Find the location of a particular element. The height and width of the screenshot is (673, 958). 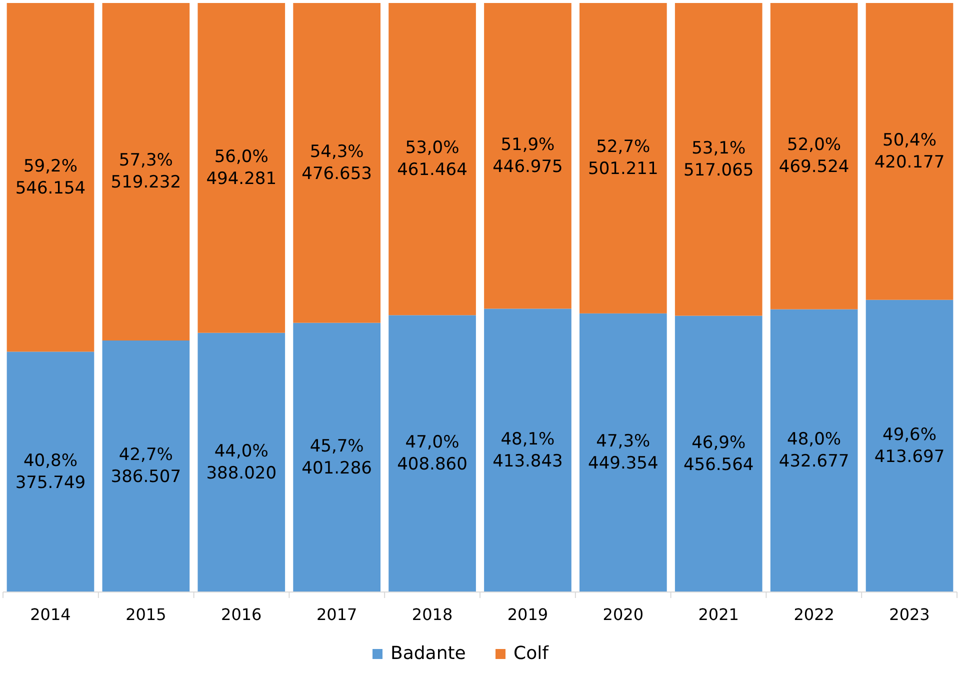

data-label: 52,0% 469.524 is located at coordinates (814, 156).